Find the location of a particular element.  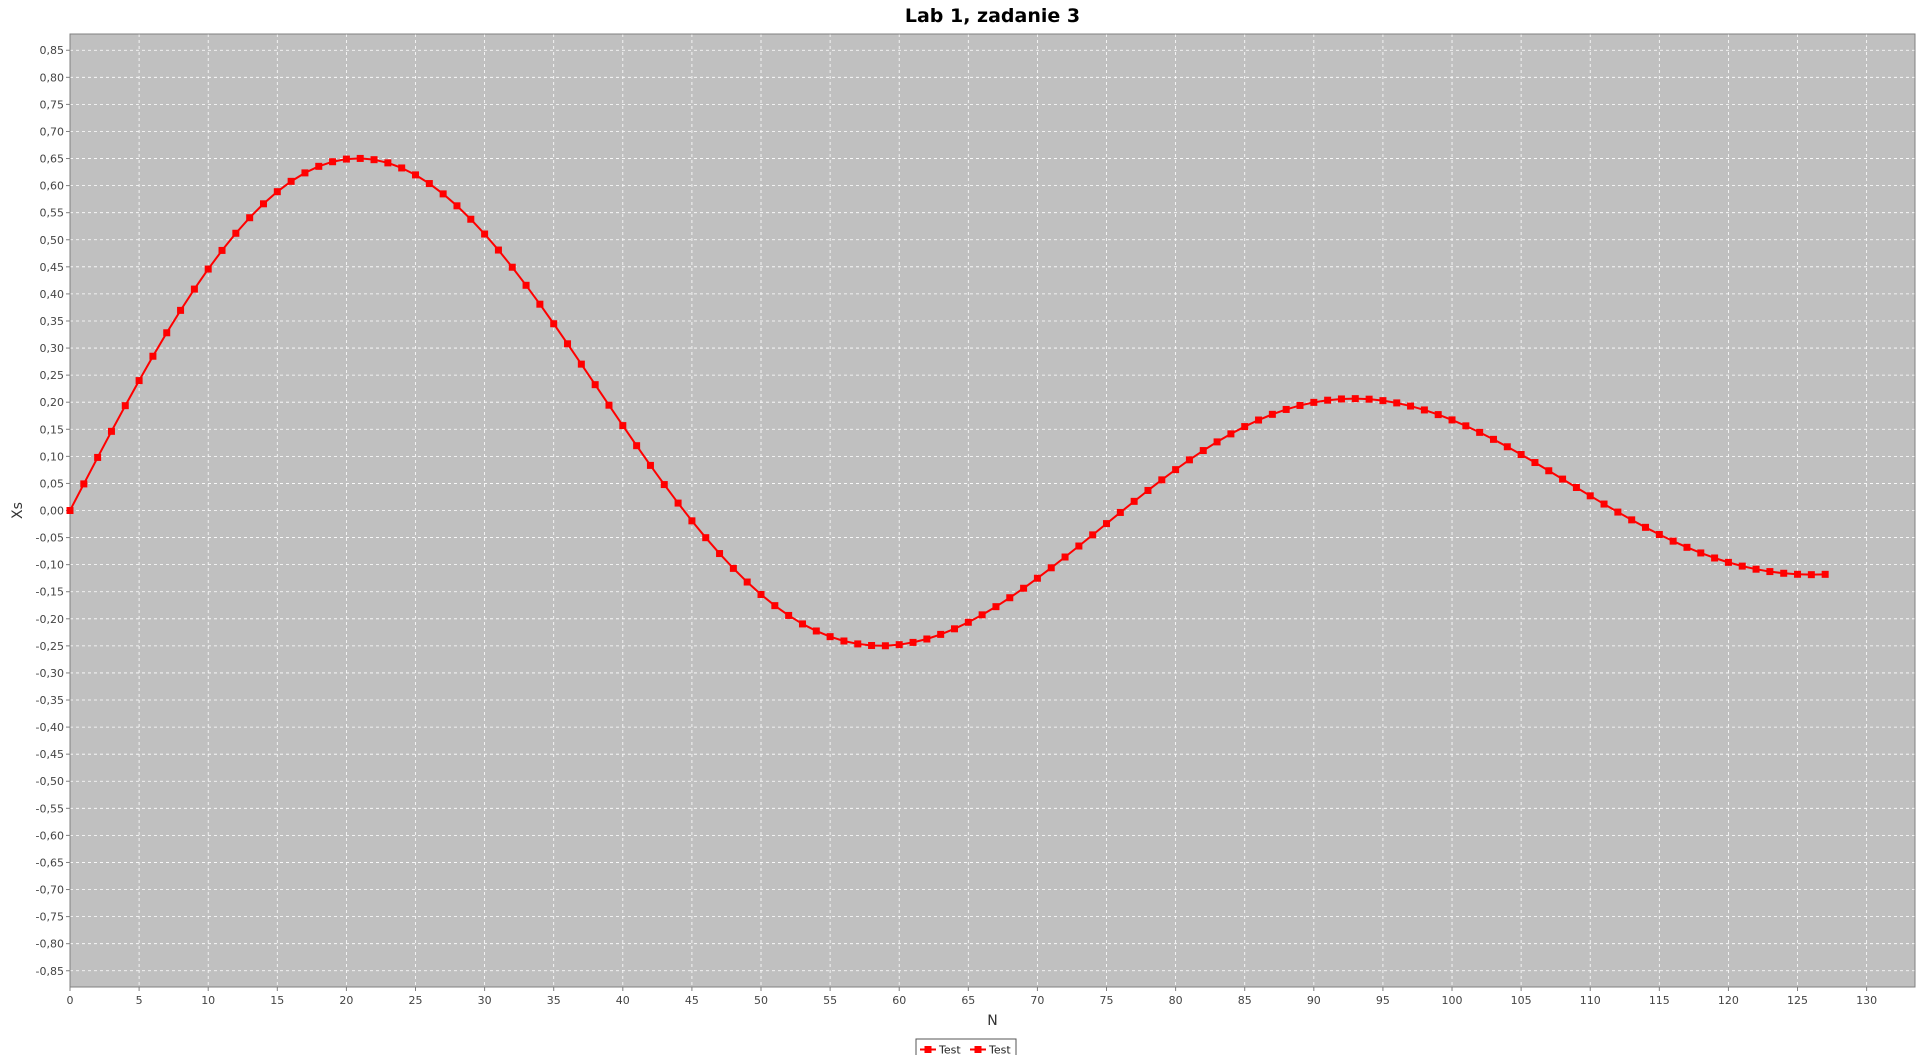

y-tick-label: 0,10 is located at coordinates (52, 456).